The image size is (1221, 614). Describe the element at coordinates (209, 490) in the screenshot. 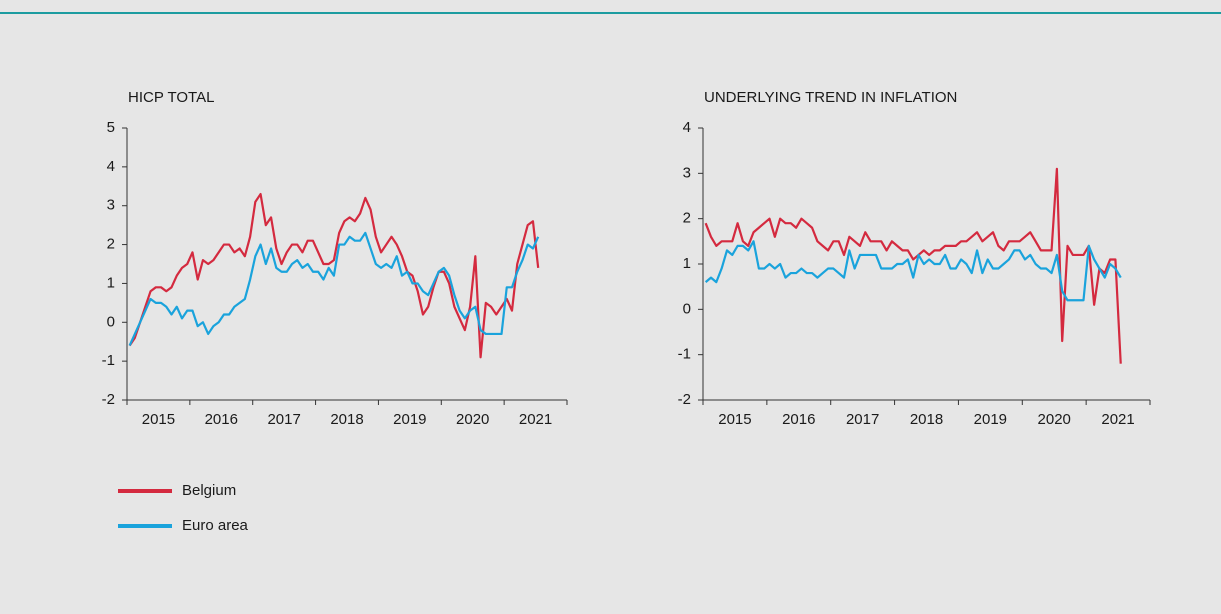

I see `legend-label: Belgium` at that location.